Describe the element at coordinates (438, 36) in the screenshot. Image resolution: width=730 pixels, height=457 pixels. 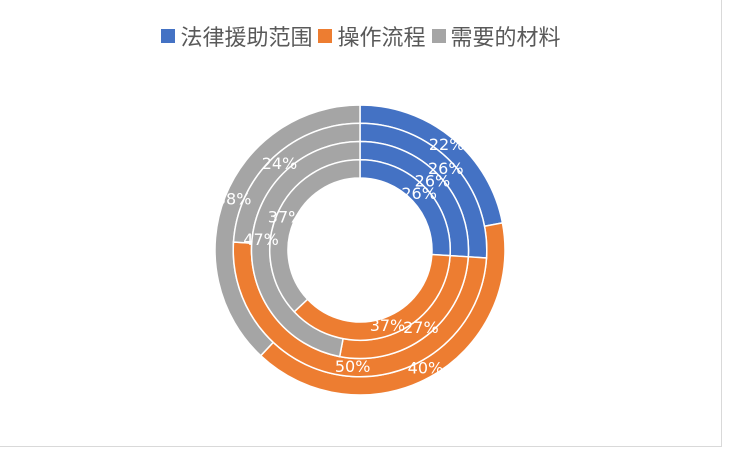
I see `legend-swatch-required-materials` at that location.